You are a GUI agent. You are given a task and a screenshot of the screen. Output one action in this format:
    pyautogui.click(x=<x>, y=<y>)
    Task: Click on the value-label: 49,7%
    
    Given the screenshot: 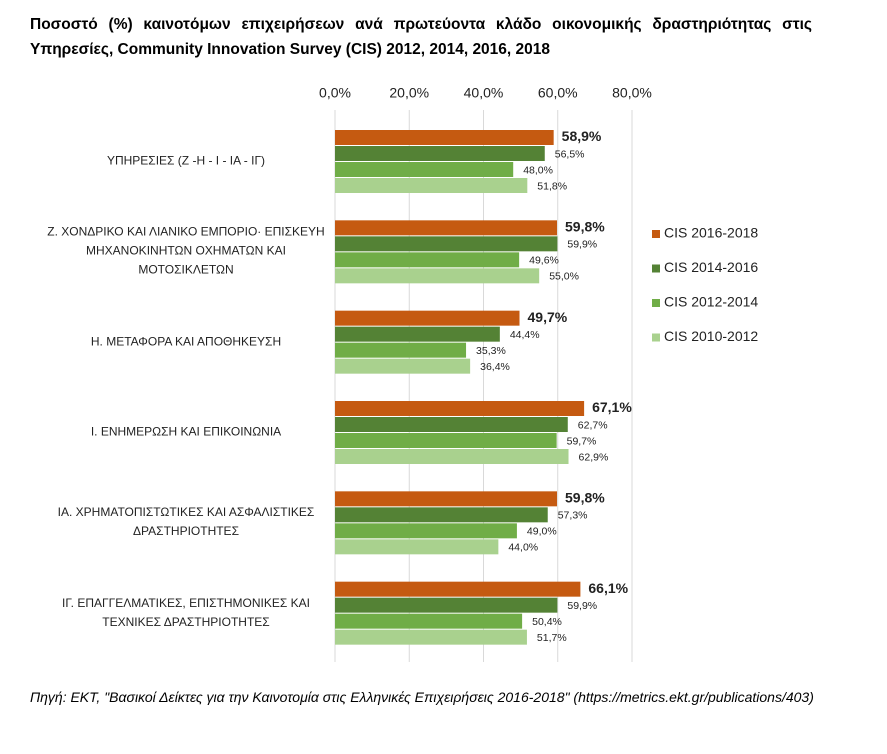 What is the action you would take?
    pyautogui.click(x=548, y=317)
    